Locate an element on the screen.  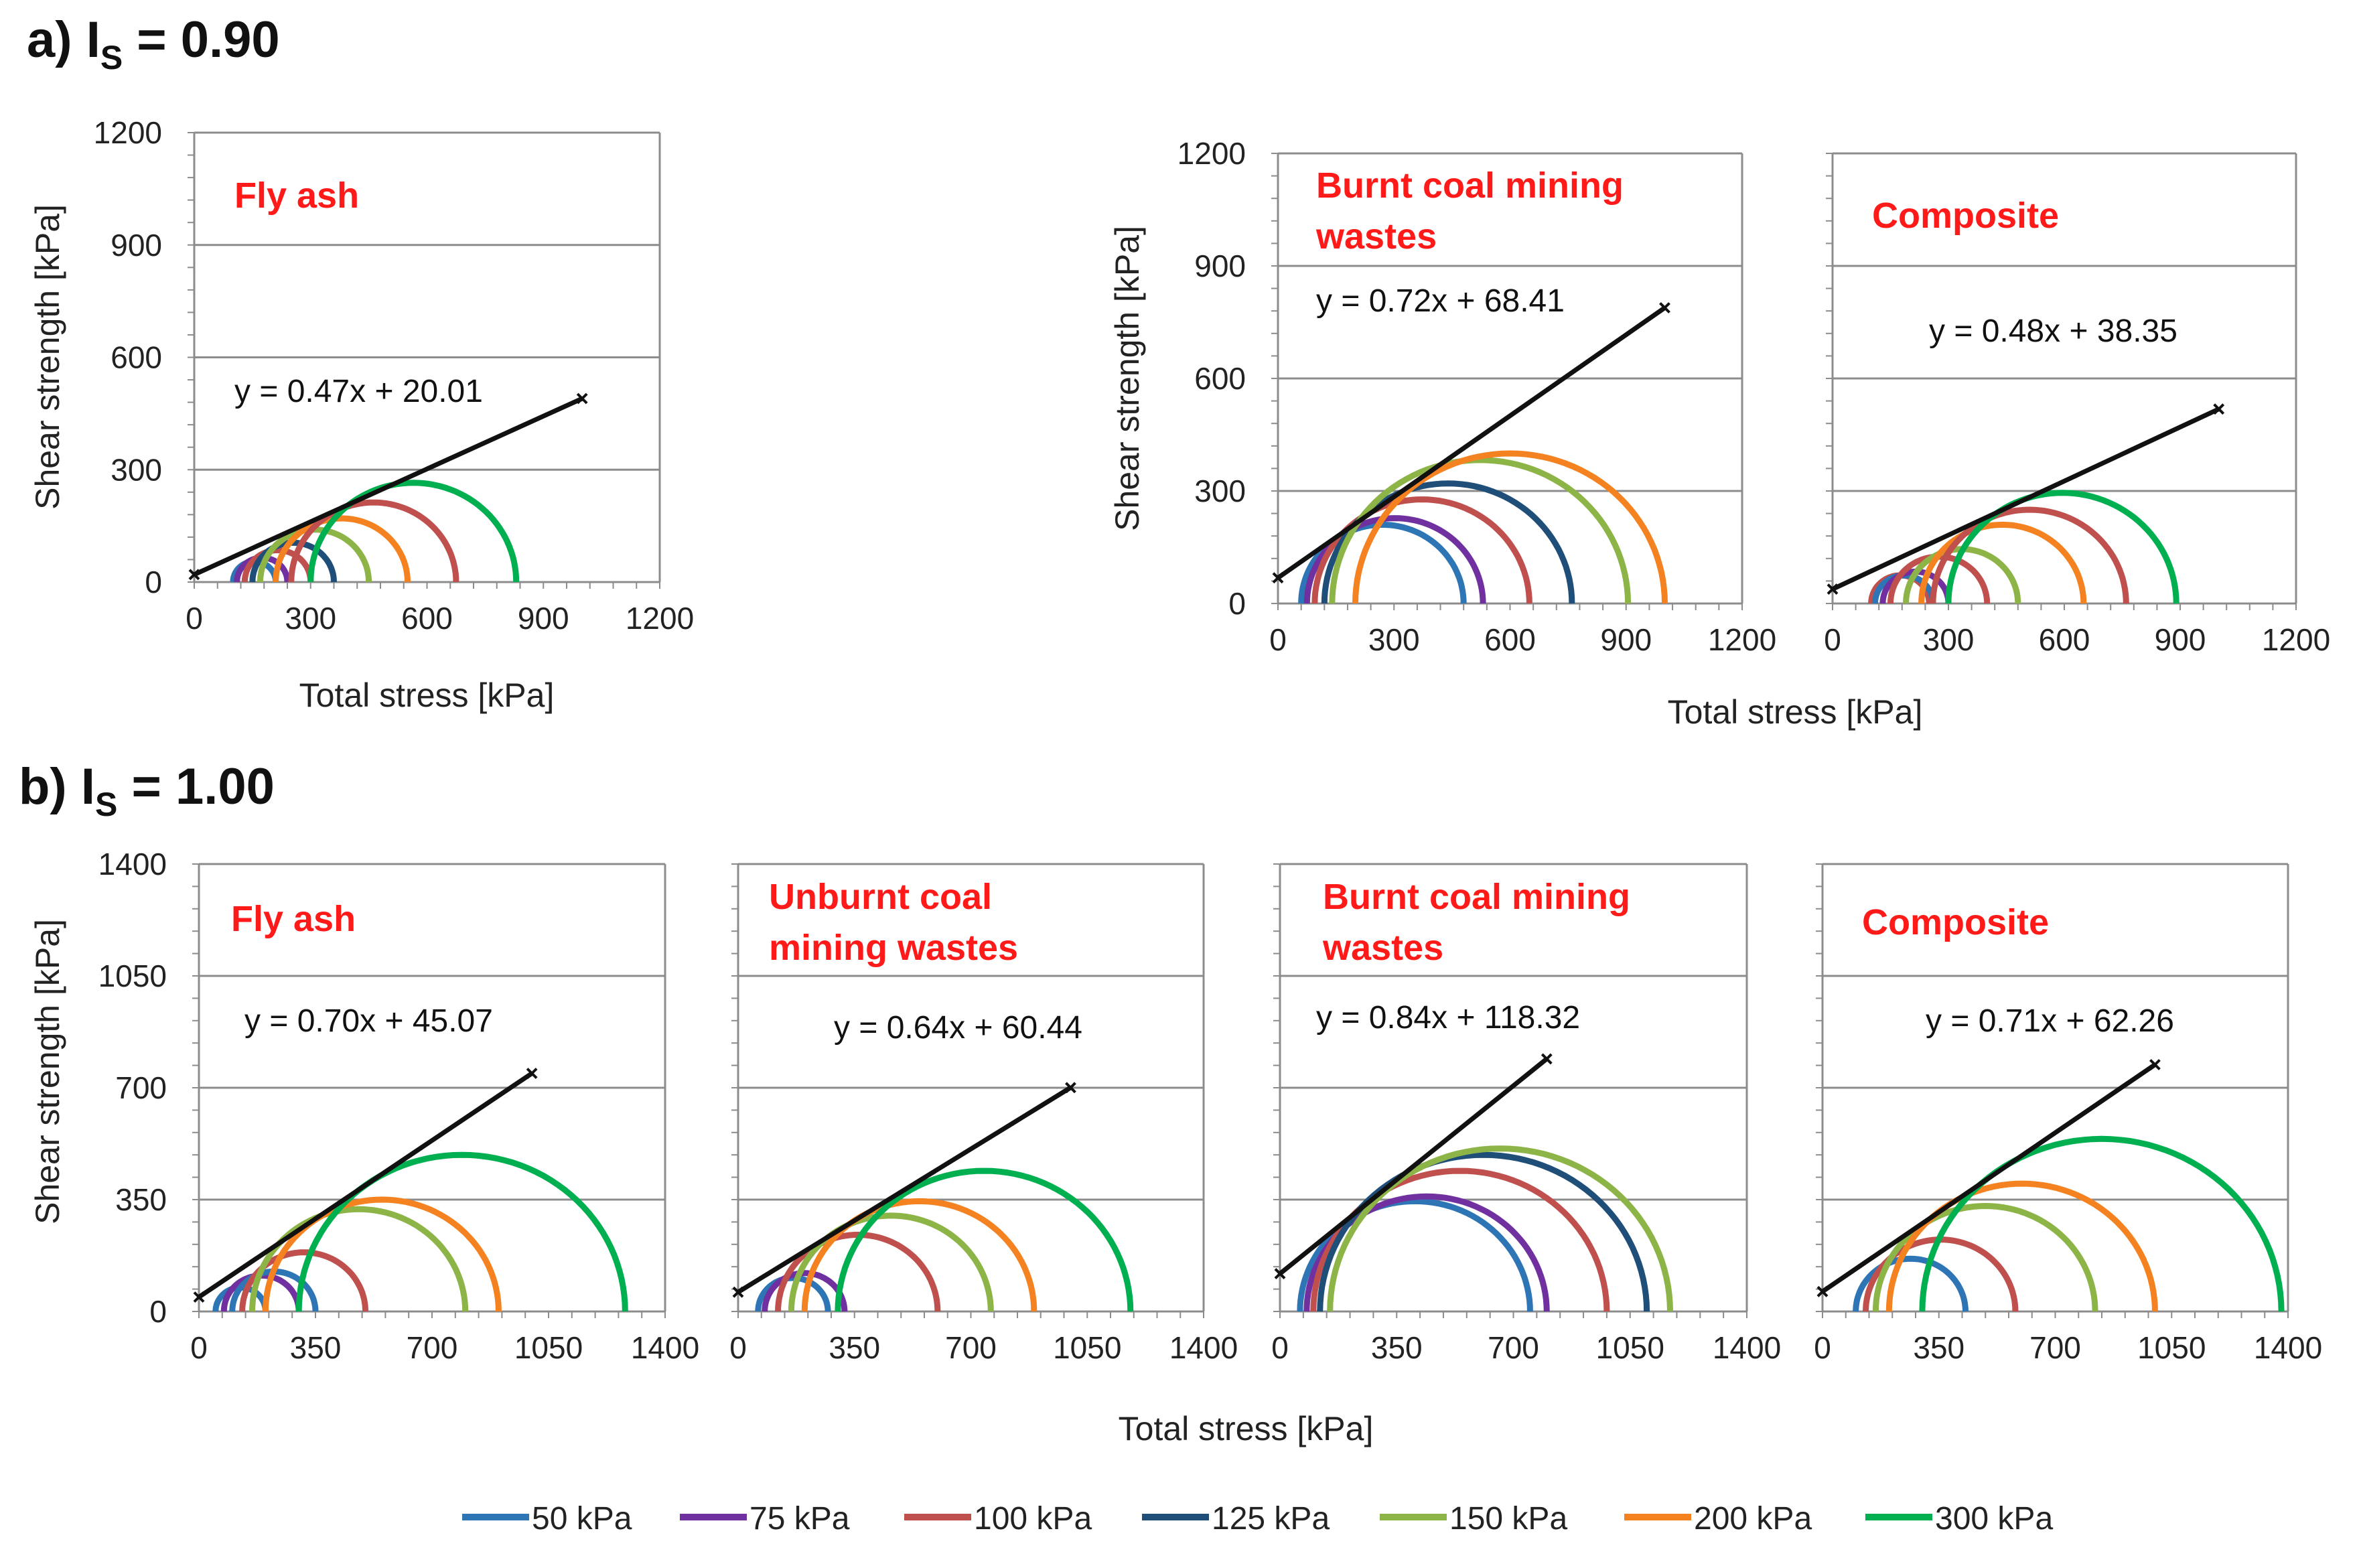
legend-item: 300 kPa is located at coordinates (1959, 1519).